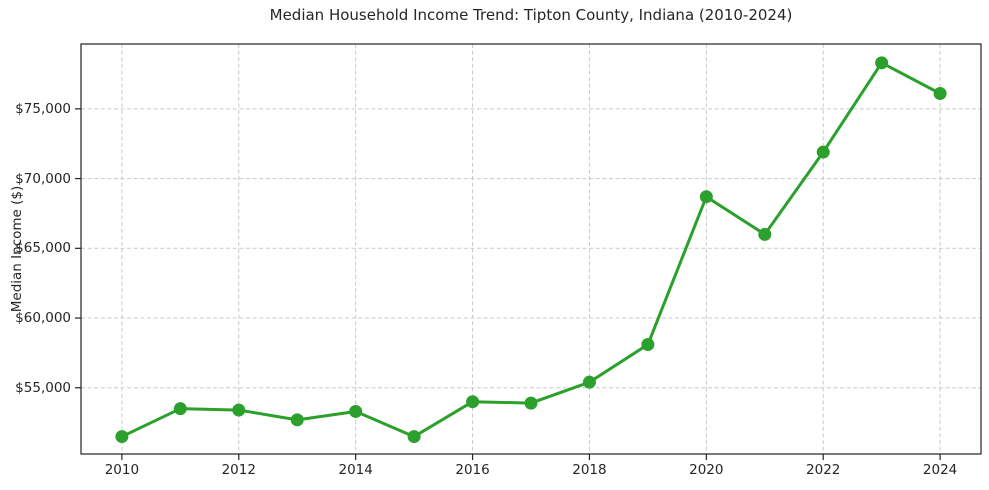 The height and width of the screenshot is (490, 989). Describe the element at coordinates (43, 178) in the screenshot. I see `y-tick-label: $70,000` at that location.